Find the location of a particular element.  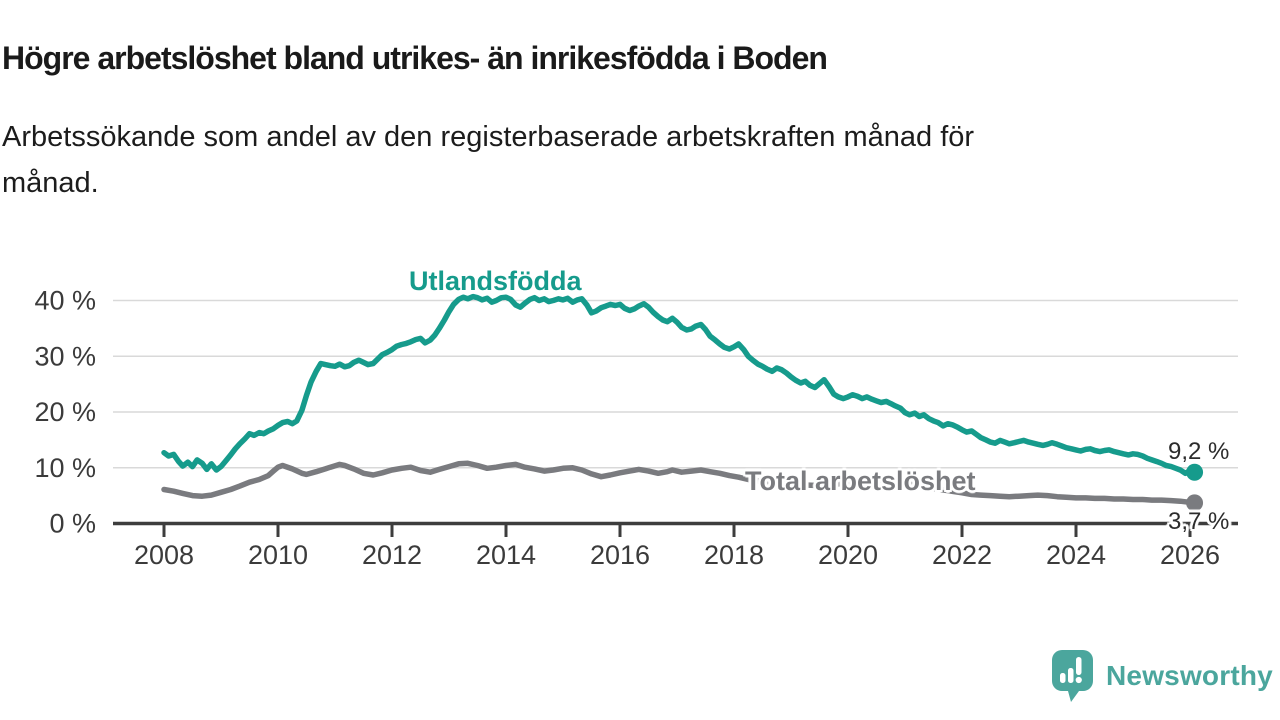

svg-text: 10 % is located at coordinates (65, 468).